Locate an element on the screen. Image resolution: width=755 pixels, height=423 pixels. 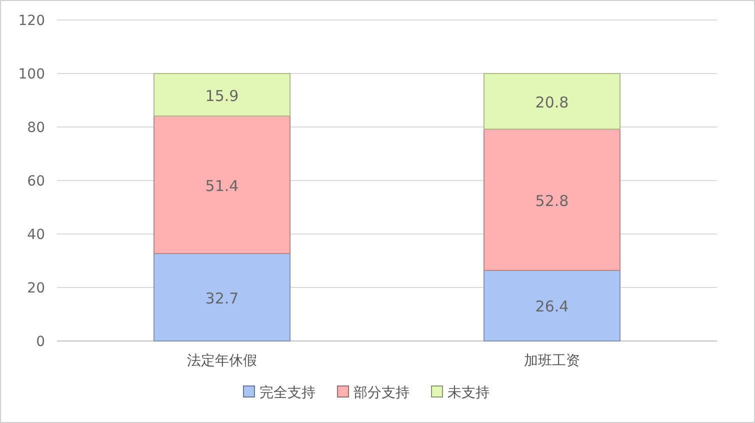
data-label: 15.9 is located at coordinates (222, 95).